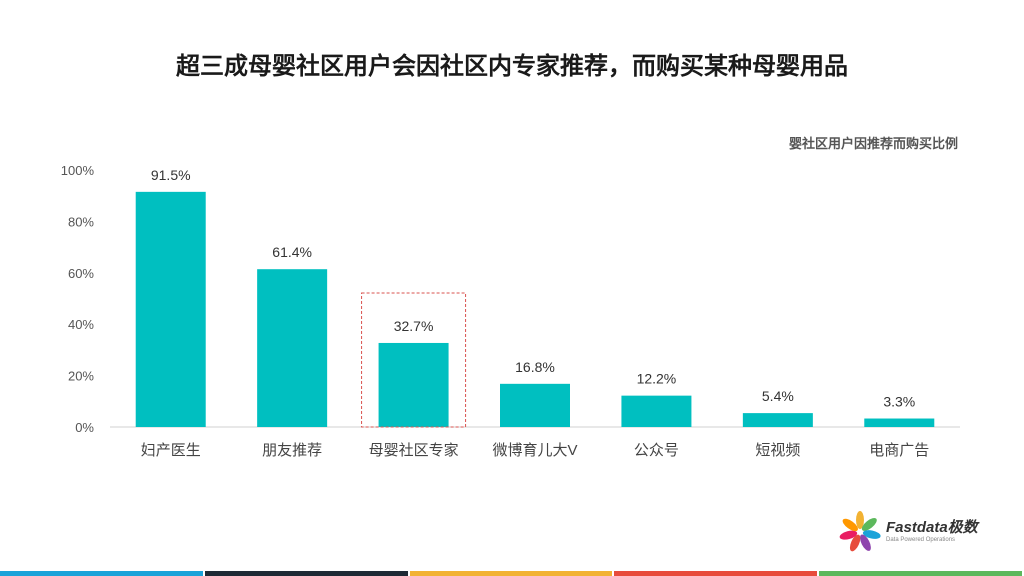 The height and width of the screenshot is (576, 1024). Describe the element at coordinates (292, 450) in the screenshot. I see `category-label: 朋友推荐` at that location.